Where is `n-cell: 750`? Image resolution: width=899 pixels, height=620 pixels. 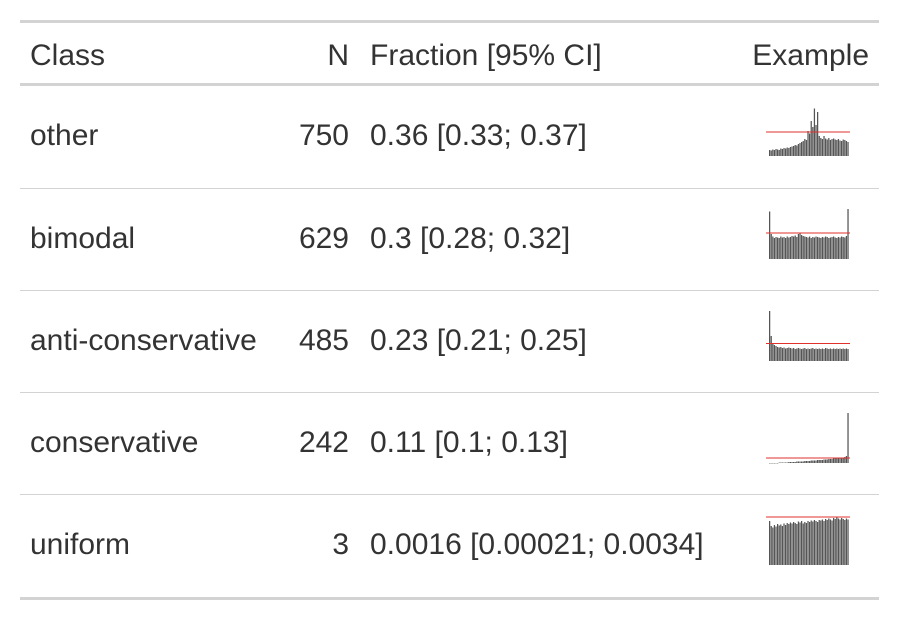
n-cell: 750 is located at coordinates (323, 135).